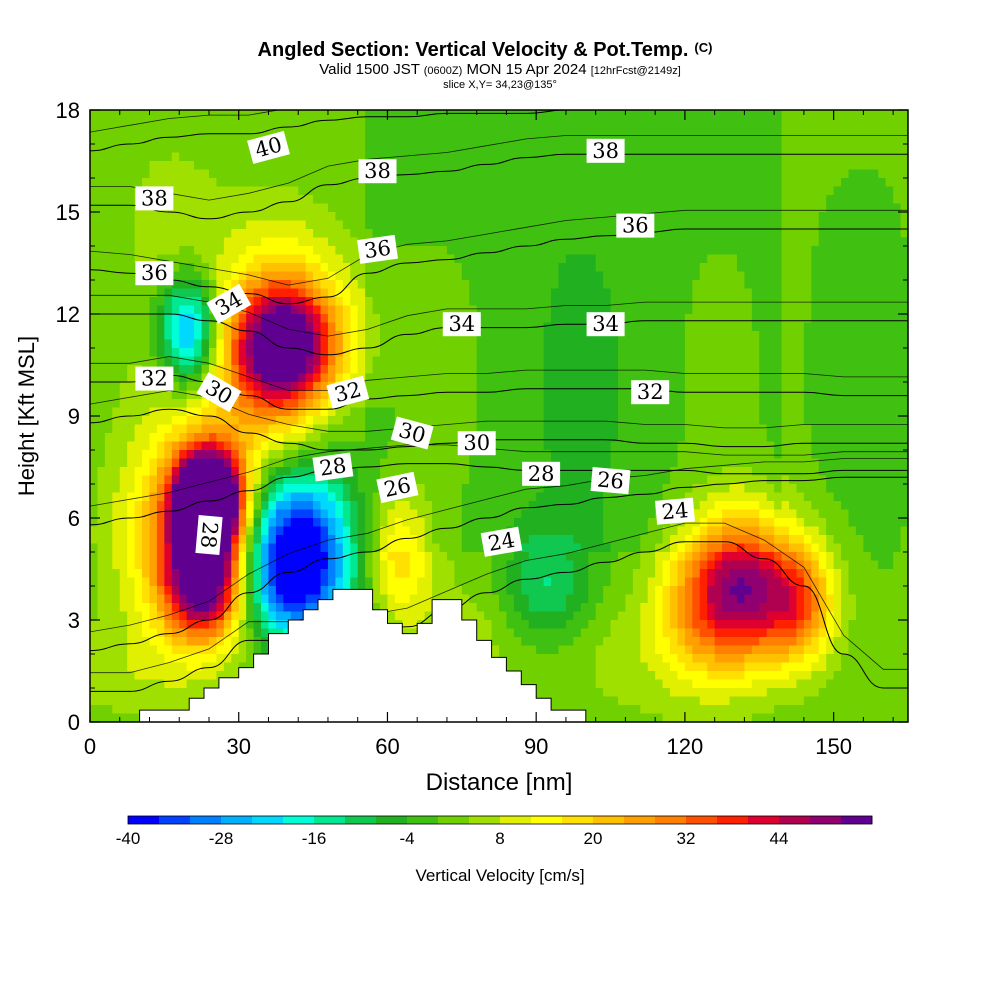 Image resolution: width=1000 pixels, height=1000 pixels. Describe the element at coordinates (74, 620) in the screenshot. I see `y-tick-label: 3` at that location.